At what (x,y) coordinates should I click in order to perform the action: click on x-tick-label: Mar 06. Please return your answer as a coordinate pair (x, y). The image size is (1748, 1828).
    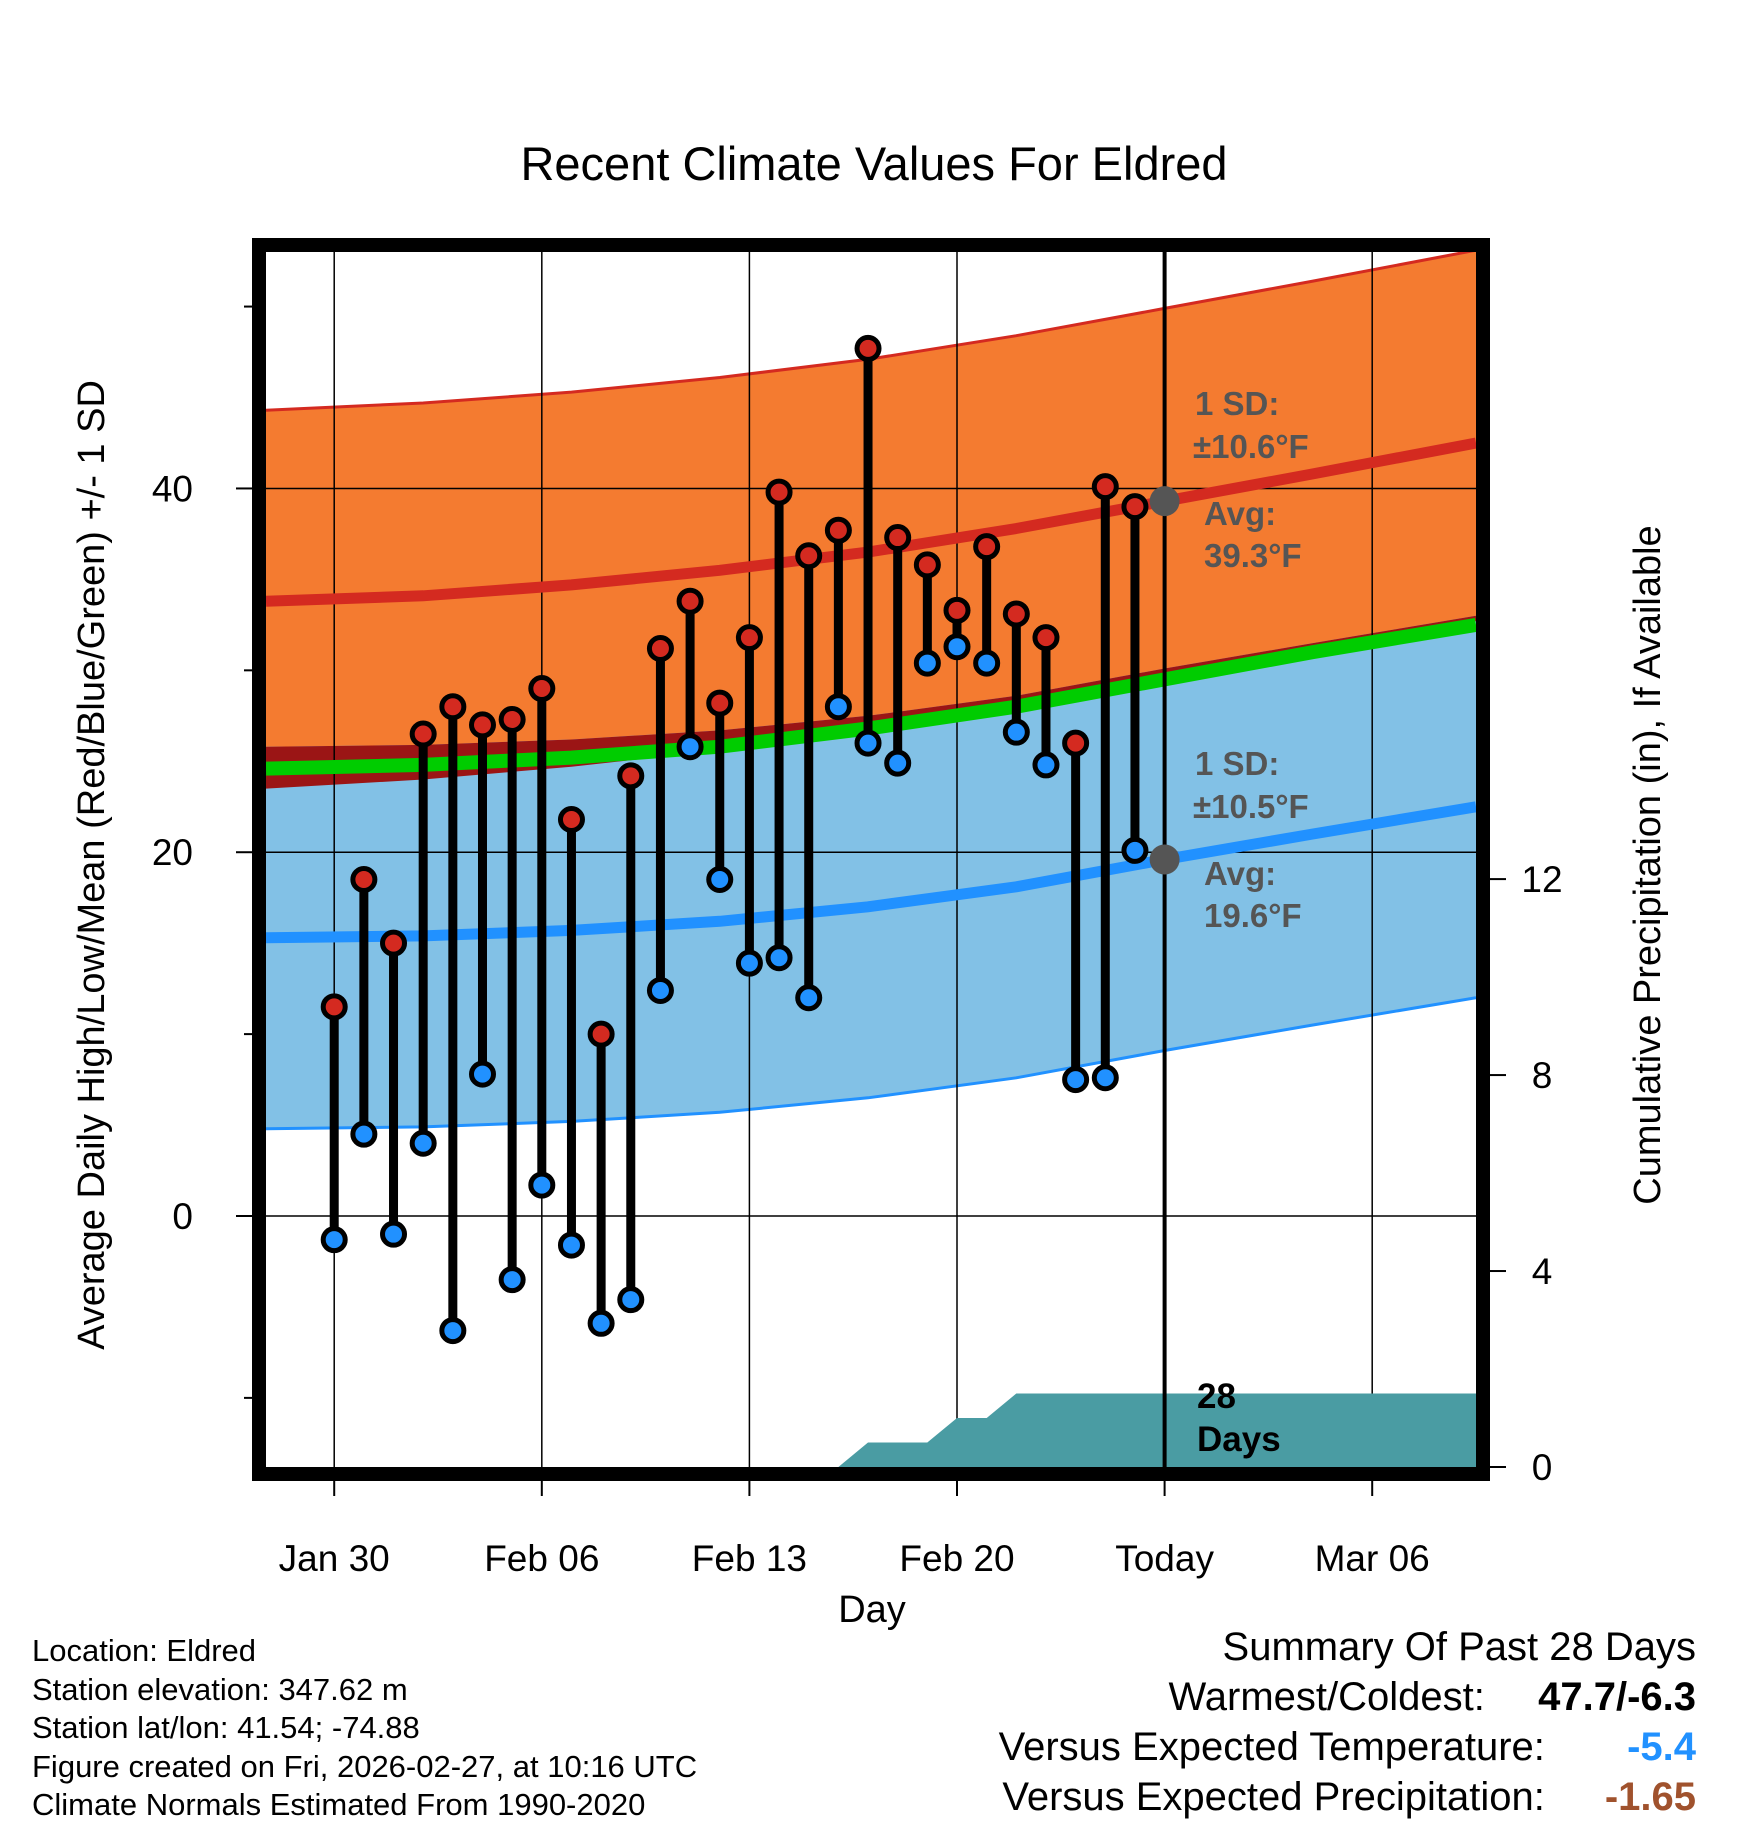
    Looking at the image, I should click on (1372, 1558).